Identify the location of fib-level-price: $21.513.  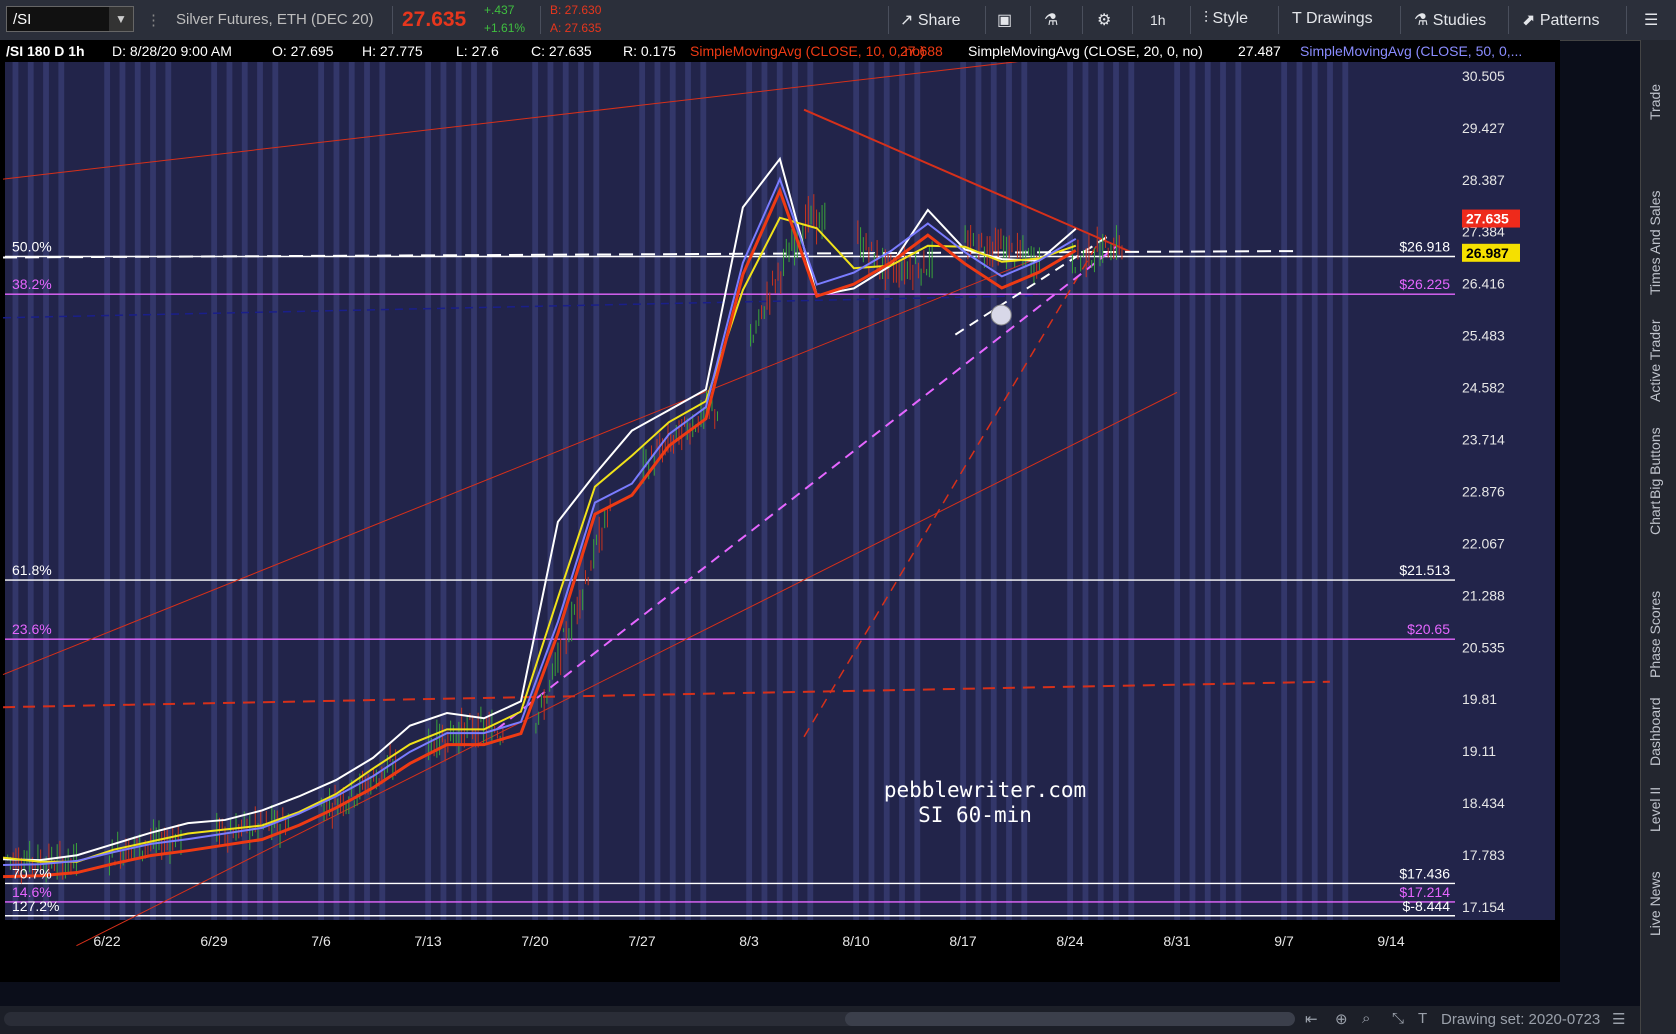
(1424, 570).